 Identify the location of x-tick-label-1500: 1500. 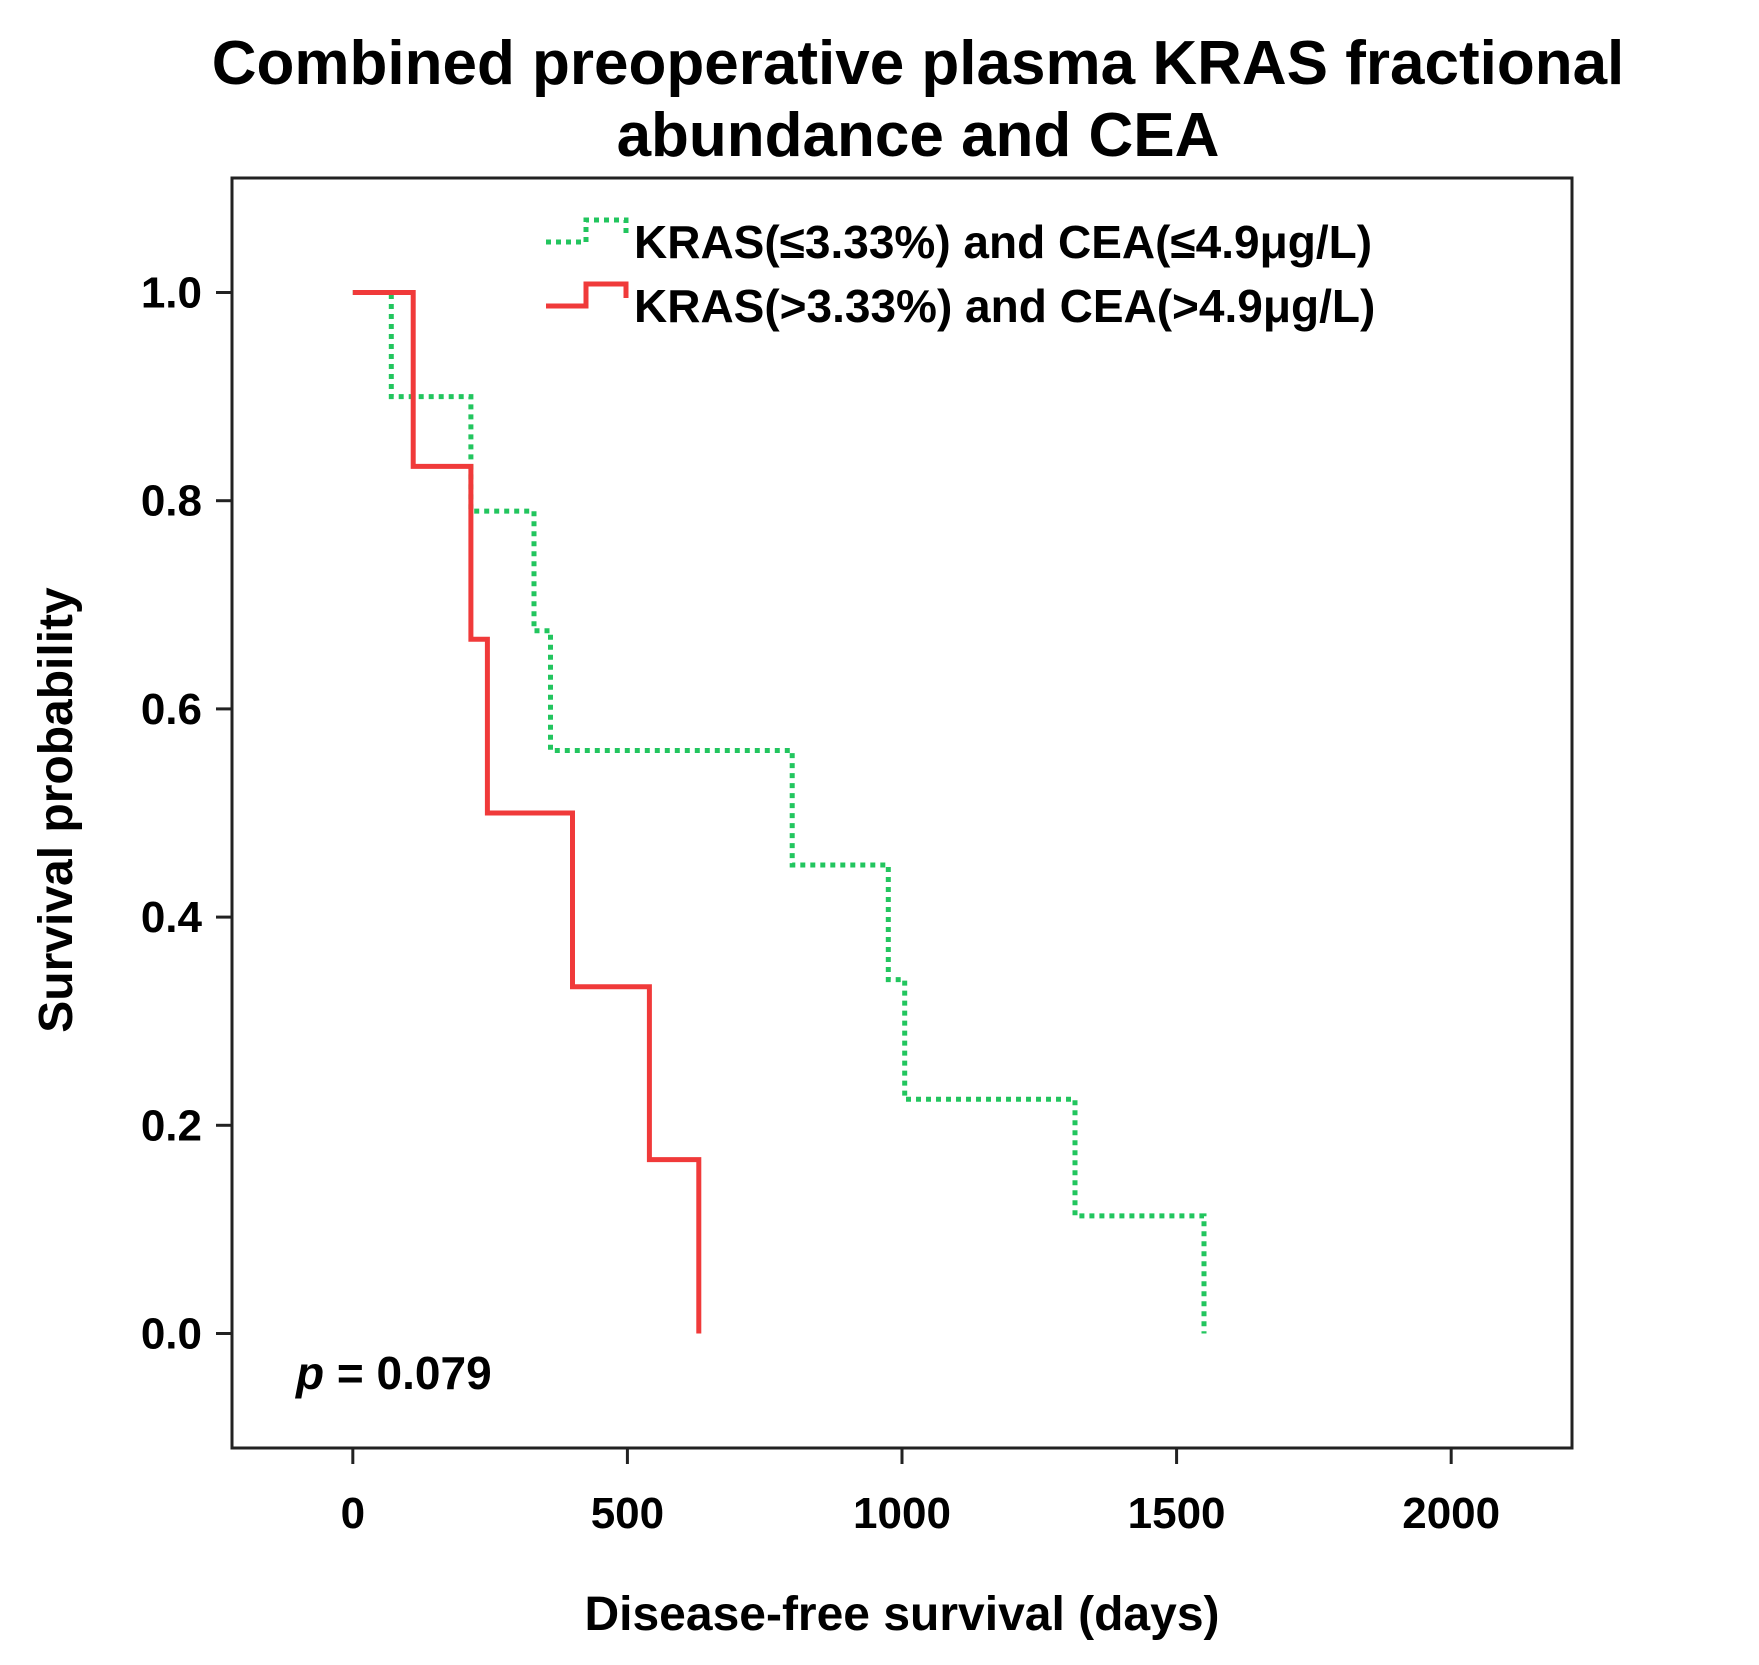
(1177, 1513).